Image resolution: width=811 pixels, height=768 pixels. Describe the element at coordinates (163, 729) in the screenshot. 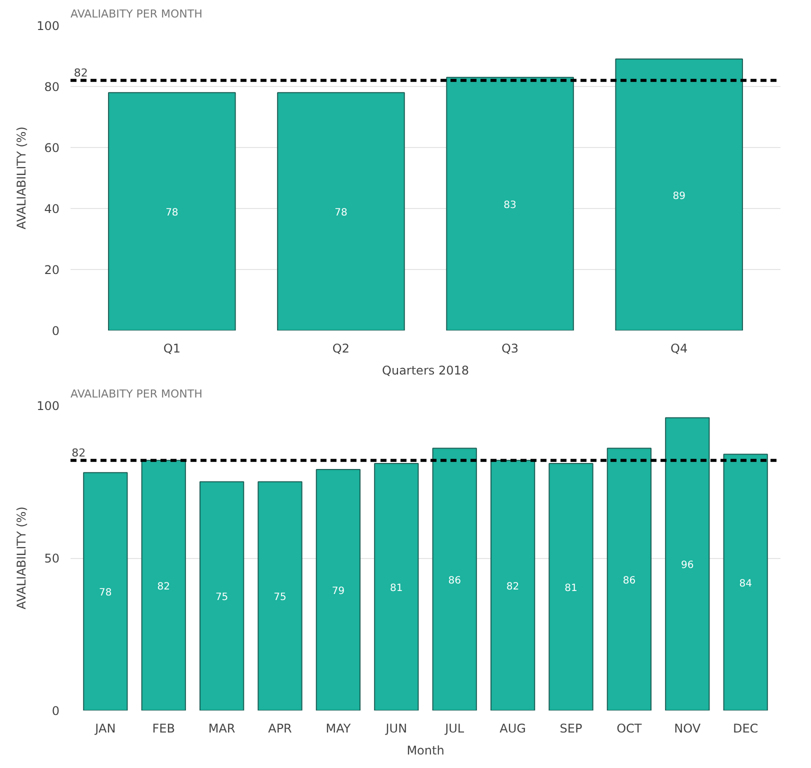

I see `x-tick-label: FEB` at that location.